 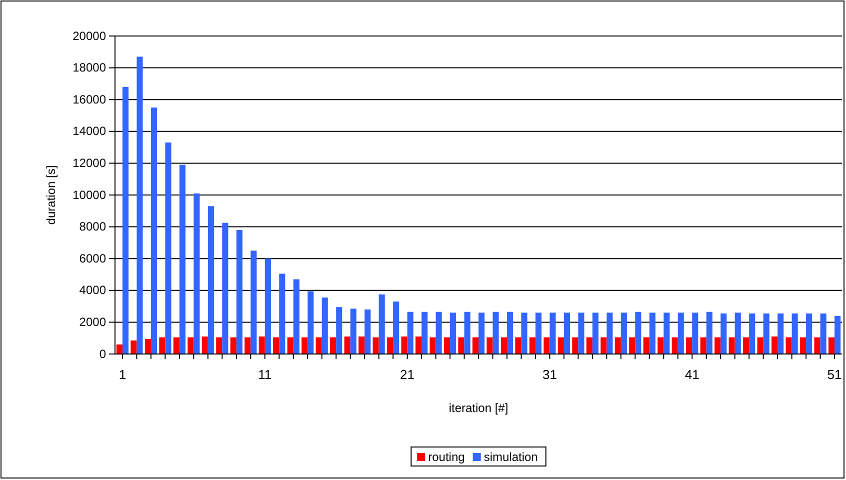 What do you see at coordinates (89, 131) in the screenshot?
I see `y-tick-label: 14000` at bounding box center [89, 131].